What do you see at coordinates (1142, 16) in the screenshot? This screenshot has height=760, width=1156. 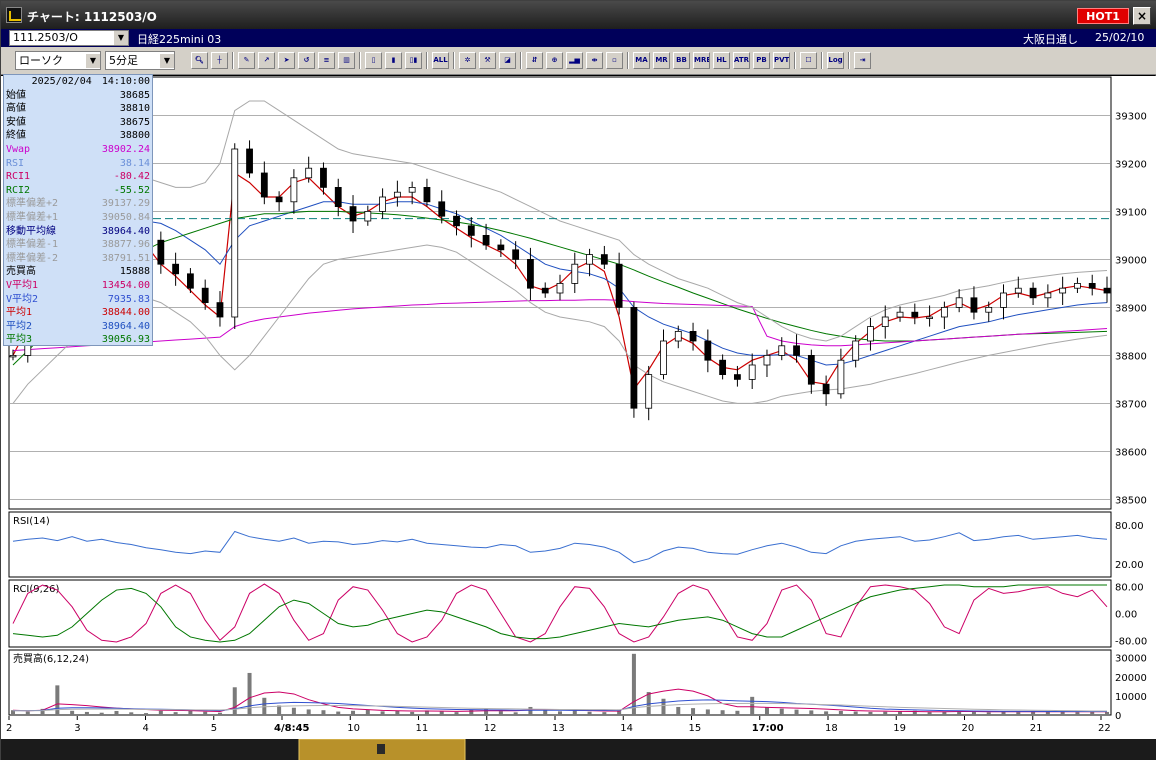 I see `close-icon: ×` at bounding box center [1142, 16].